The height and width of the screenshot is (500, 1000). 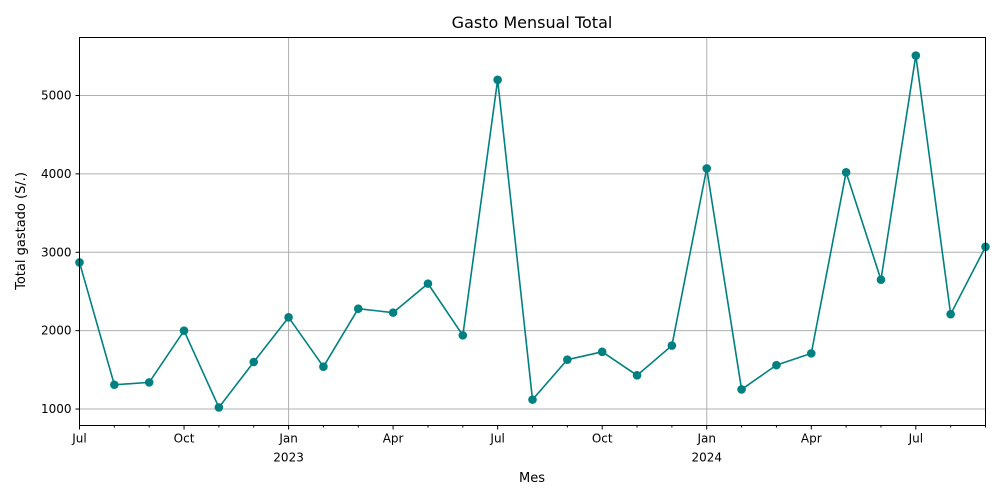 What do you see at coordinates (21, 231) in the screenshot?
I see `y-axis-label: Total gastado (S/.)` at bounding box center [21, 231].